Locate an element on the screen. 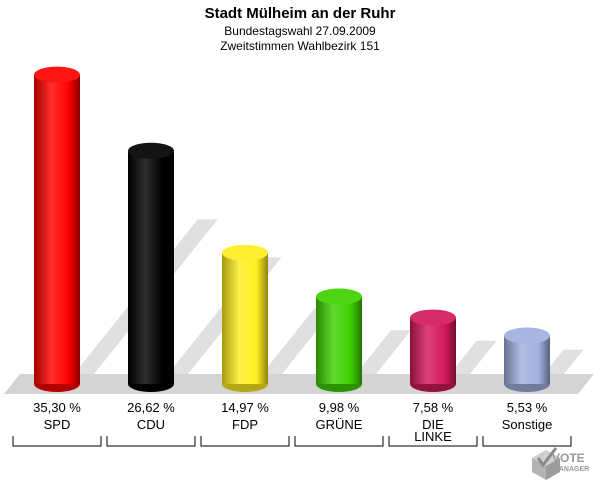 The height and width of the screenshot is (480, 600). chart-title: Stadt Mülheim an der Ruhr is located at coordinates (300, 13).